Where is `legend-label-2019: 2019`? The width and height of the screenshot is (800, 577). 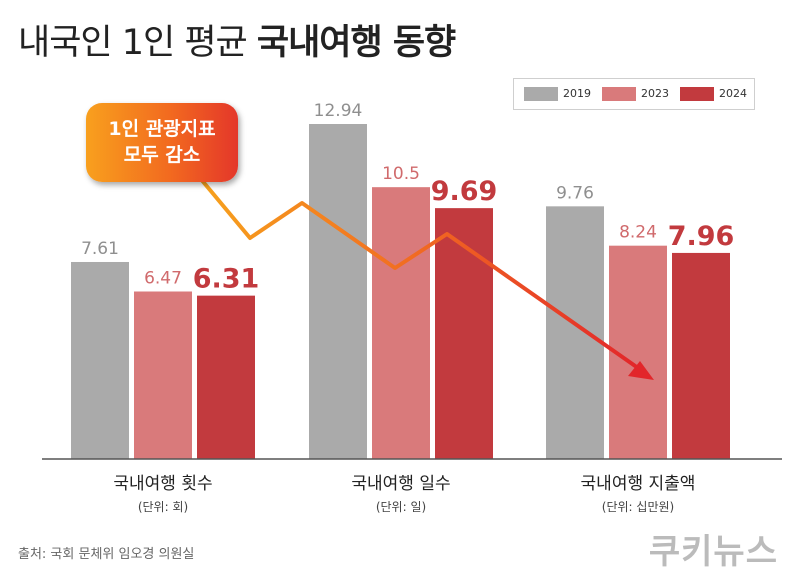
legend-label-2019: 2019 is located at coordinates (577, 93).